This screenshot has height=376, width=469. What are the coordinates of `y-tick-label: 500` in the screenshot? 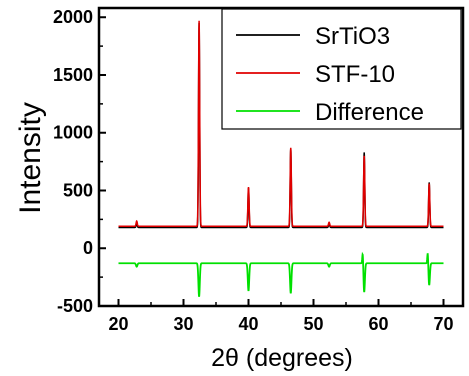 It's located at (78, 190).